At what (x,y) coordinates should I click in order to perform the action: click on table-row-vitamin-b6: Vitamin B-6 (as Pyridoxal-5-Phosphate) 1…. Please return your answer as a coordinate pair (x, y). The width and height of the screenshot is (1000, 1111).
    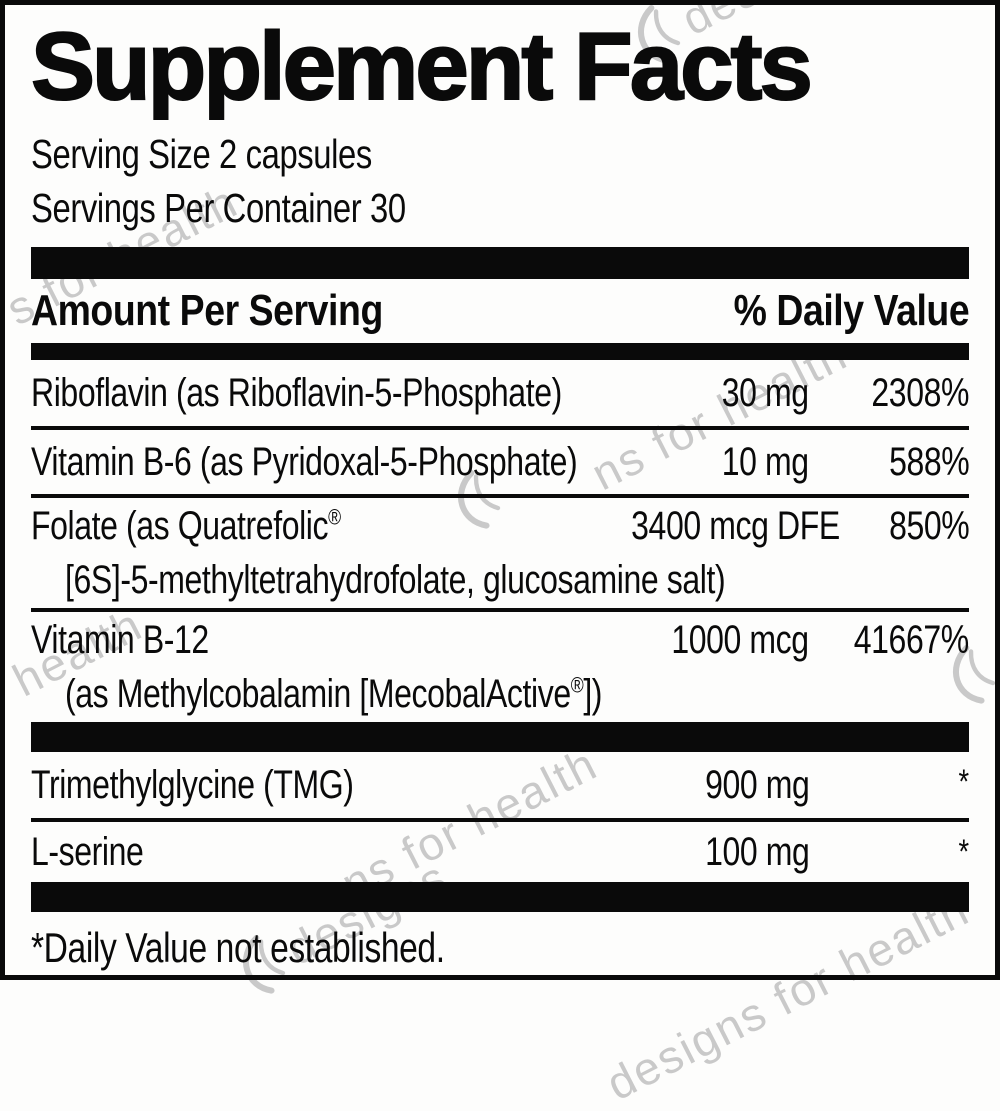
    Looking at the image, I should click on (500, 460).